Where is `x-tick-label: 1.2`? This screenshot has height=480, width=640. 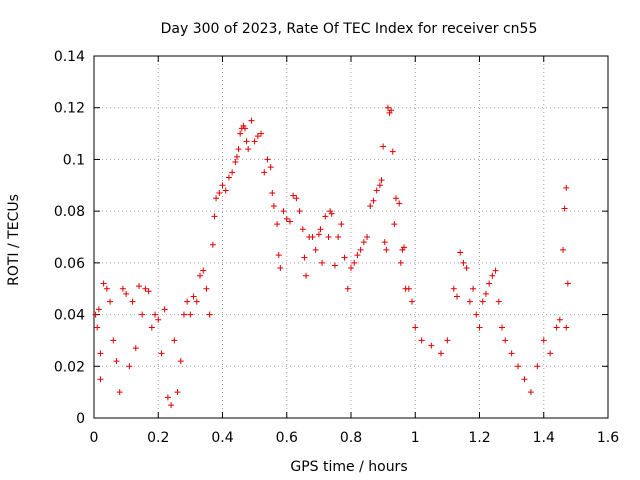
x-tick-label: 1.2 is located at coordinates (479, 438).